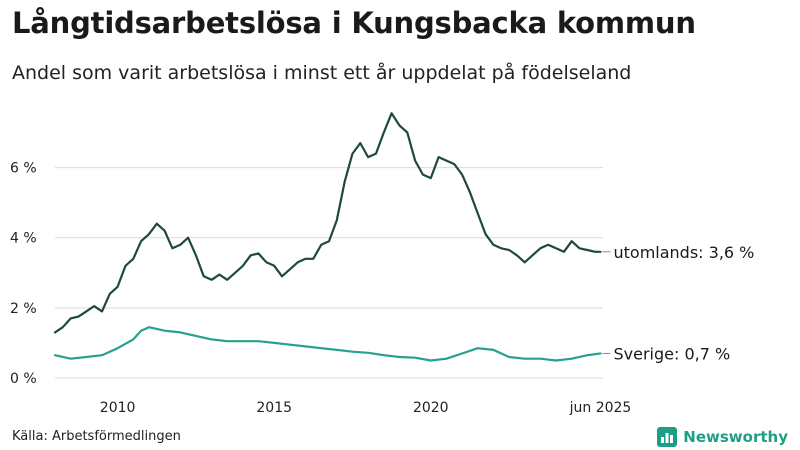  What do you see at coordinates (23, 239) in the screenshot?
I see `y-tick-label: 4 %` at bounding box center [23, 239].